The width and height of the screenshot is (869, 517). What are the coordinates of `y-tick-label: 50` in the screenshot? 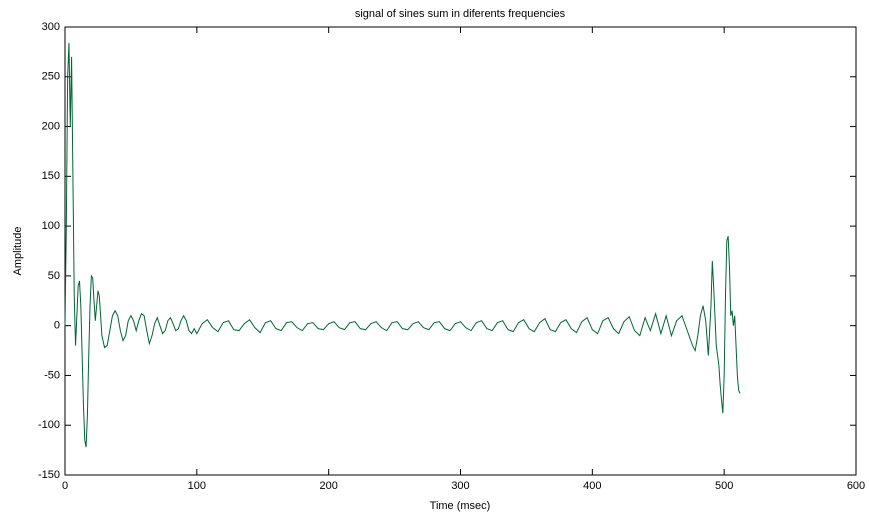 It's located at (54, 276).